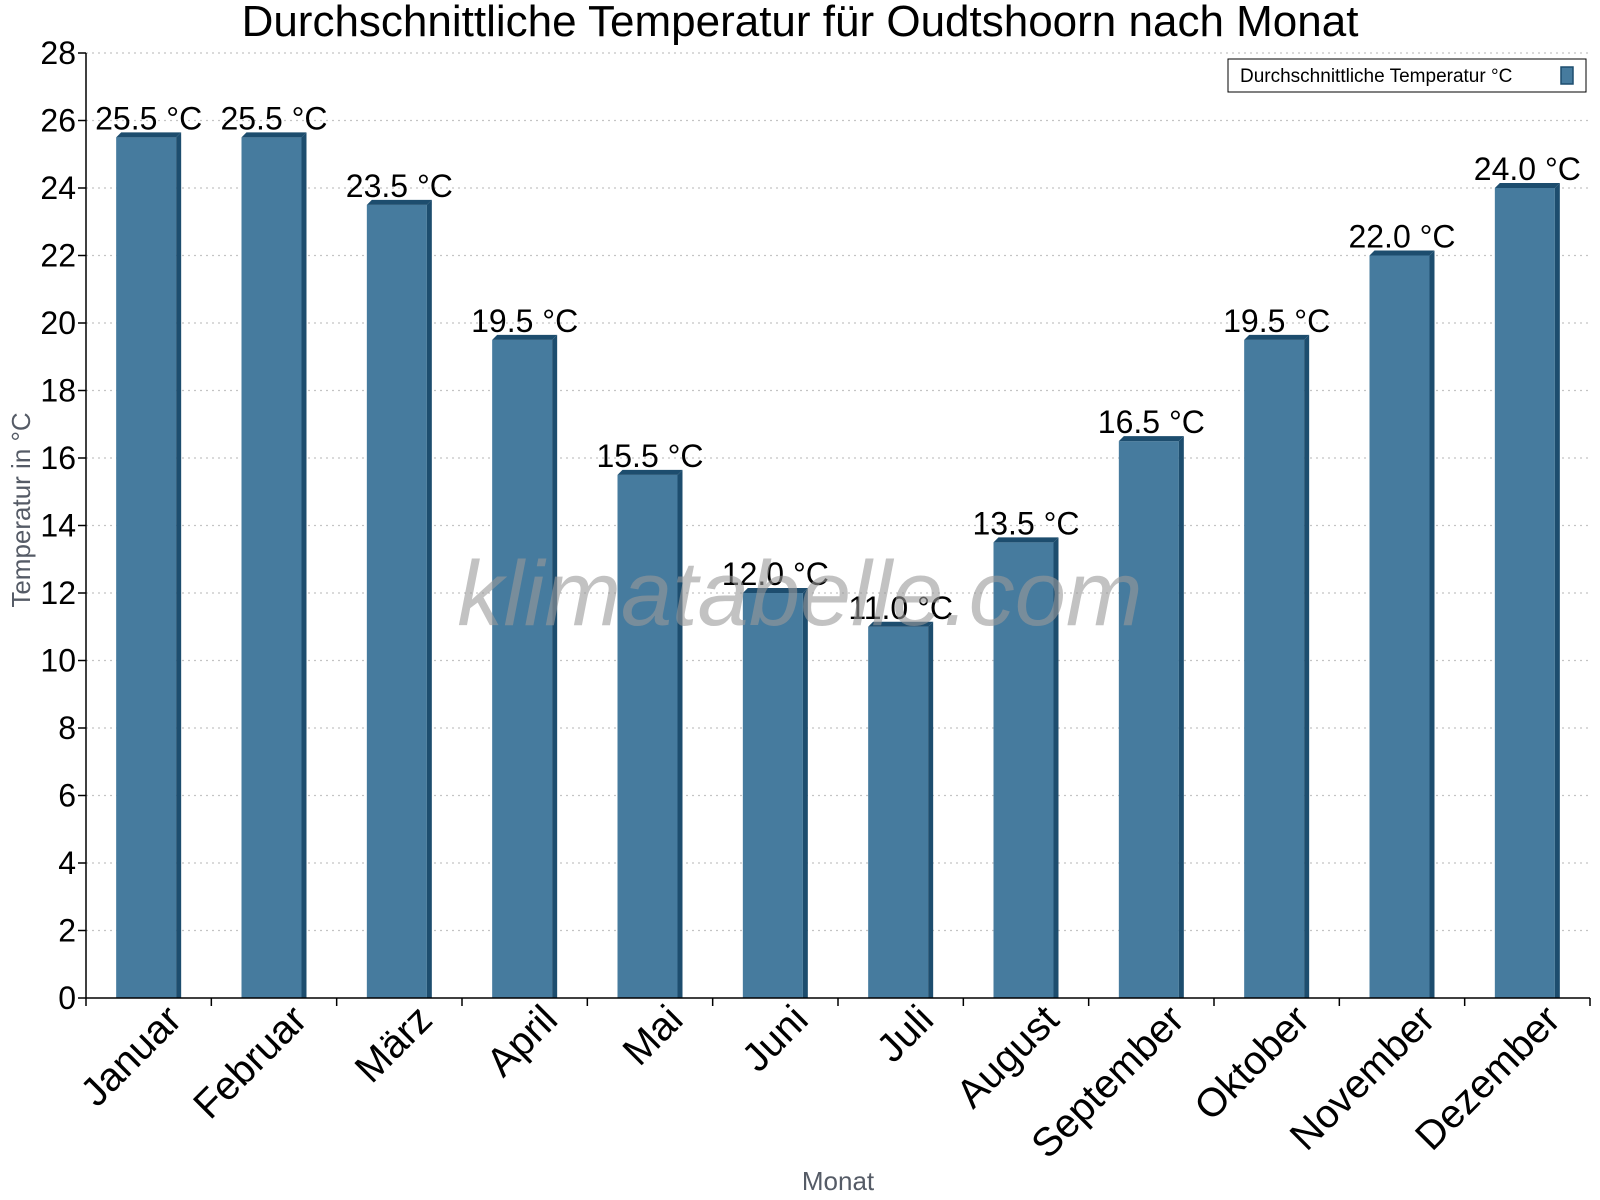 Image resolution: width=1600 pixels, height=1200 pixels. What do you see at coordinates (67, 863) in the screenshot?
I see `y-tick-label: 4` at bounding box center [67, 863].